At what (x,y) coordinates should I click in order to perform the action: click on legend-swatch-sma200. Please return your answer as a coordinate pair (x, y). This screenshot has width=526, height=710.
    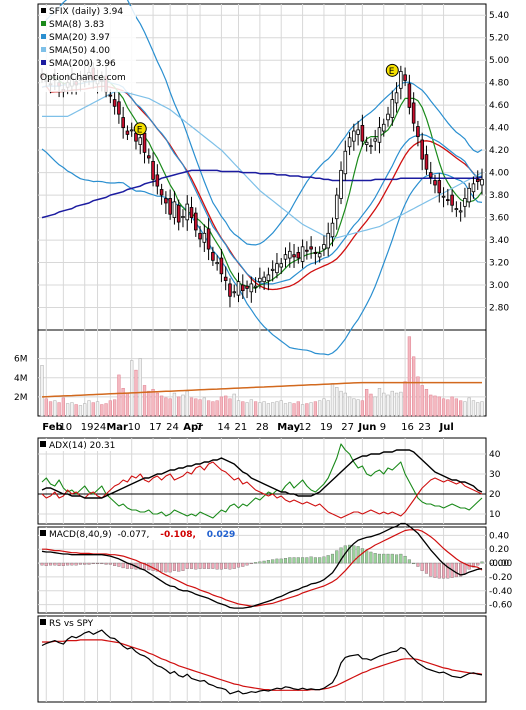
    Looking at the image, I should click on (43, 62).